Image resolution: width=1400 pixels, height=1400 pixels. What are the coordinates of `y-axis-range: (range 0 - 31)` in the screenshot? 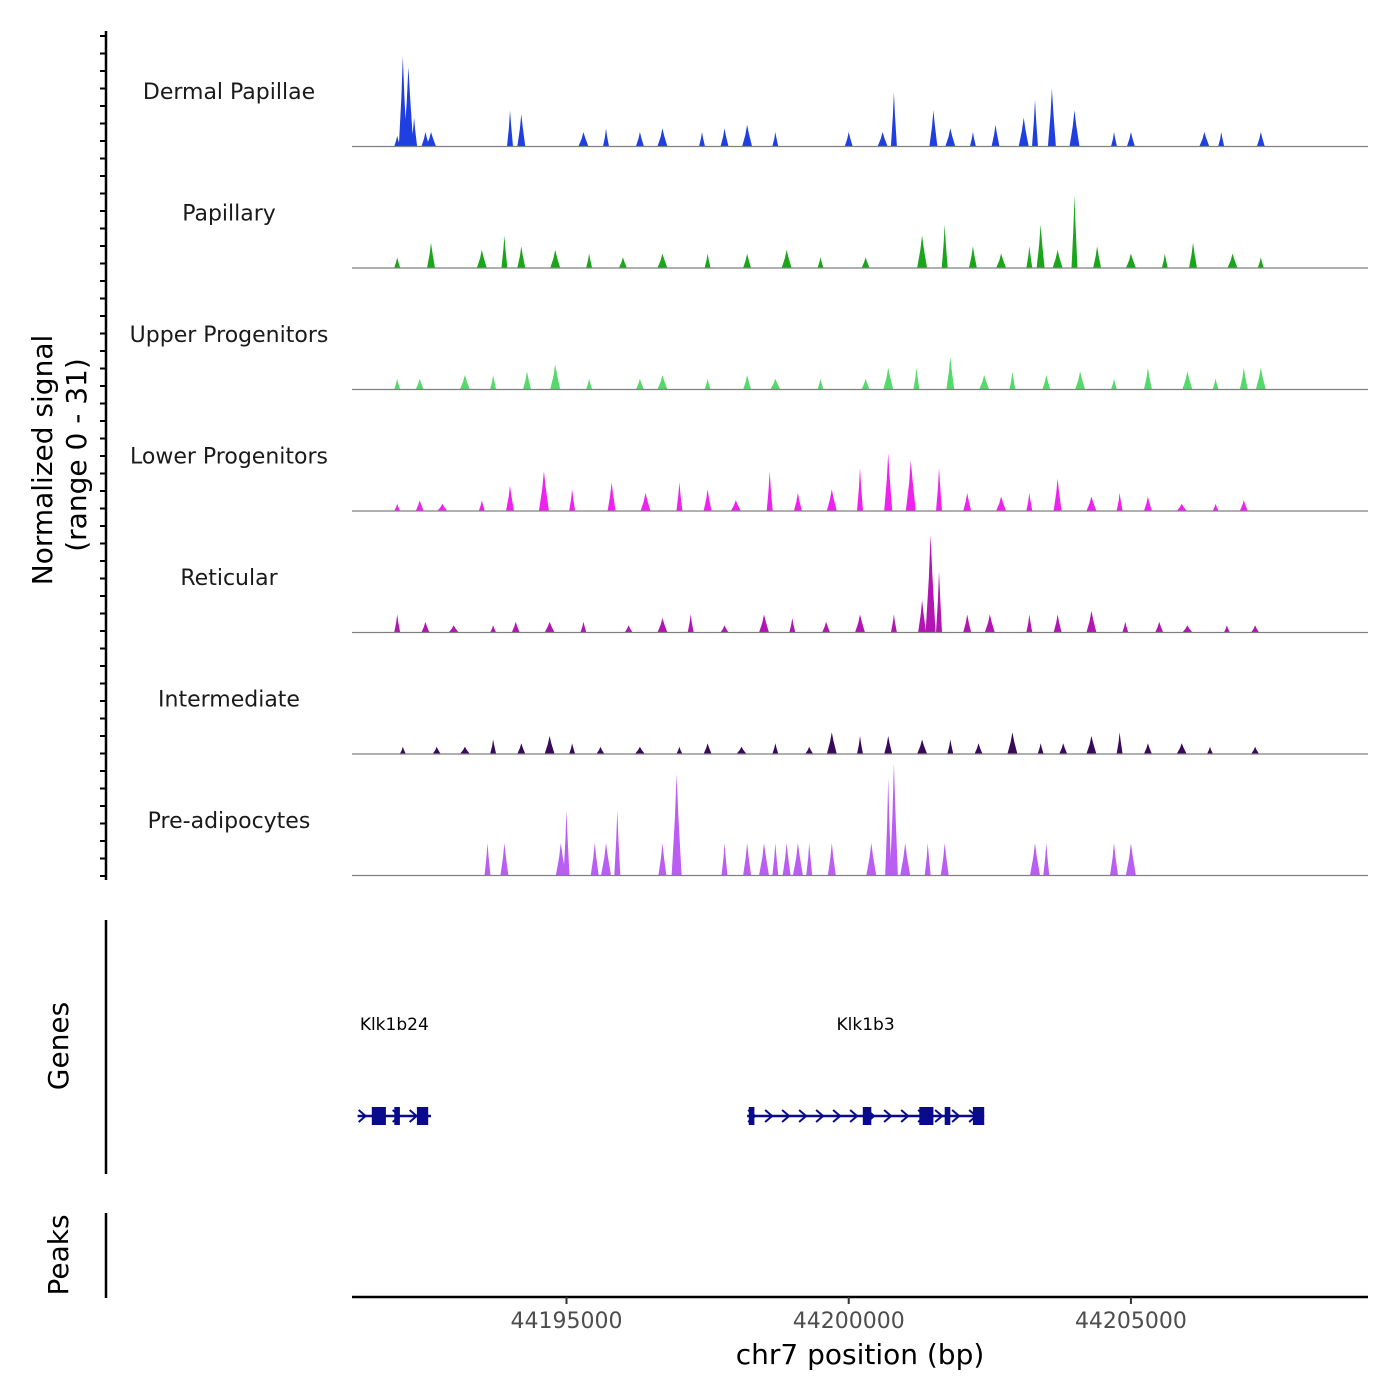 It's located at (76, 455).